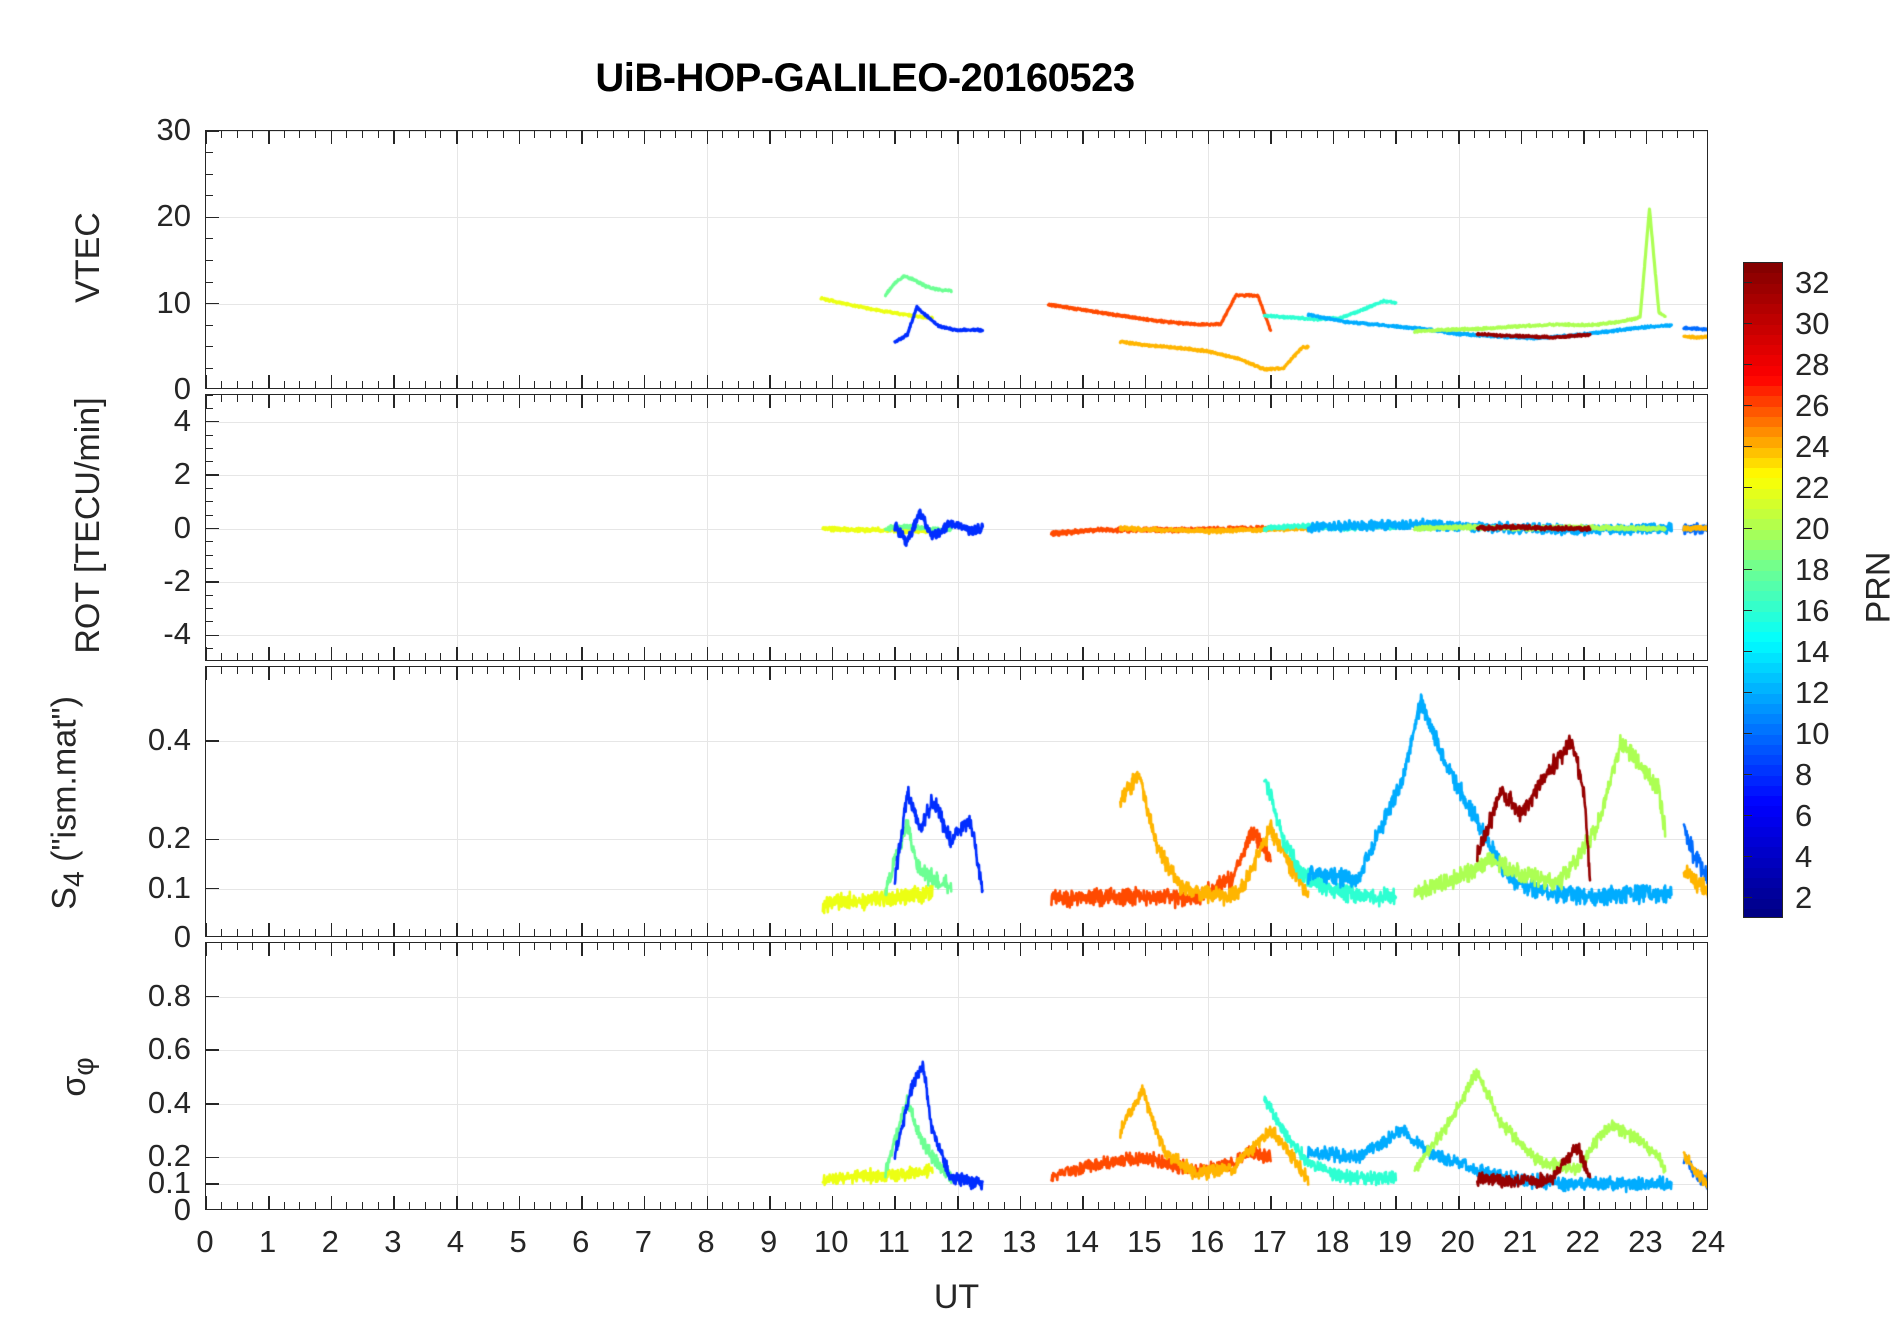 The image size is (1902, 1330). What do you see at coordinates (1812, 569) in the screenshot?
I see `colorbar-tick-label: 18` at bounding box center [1812, 569].